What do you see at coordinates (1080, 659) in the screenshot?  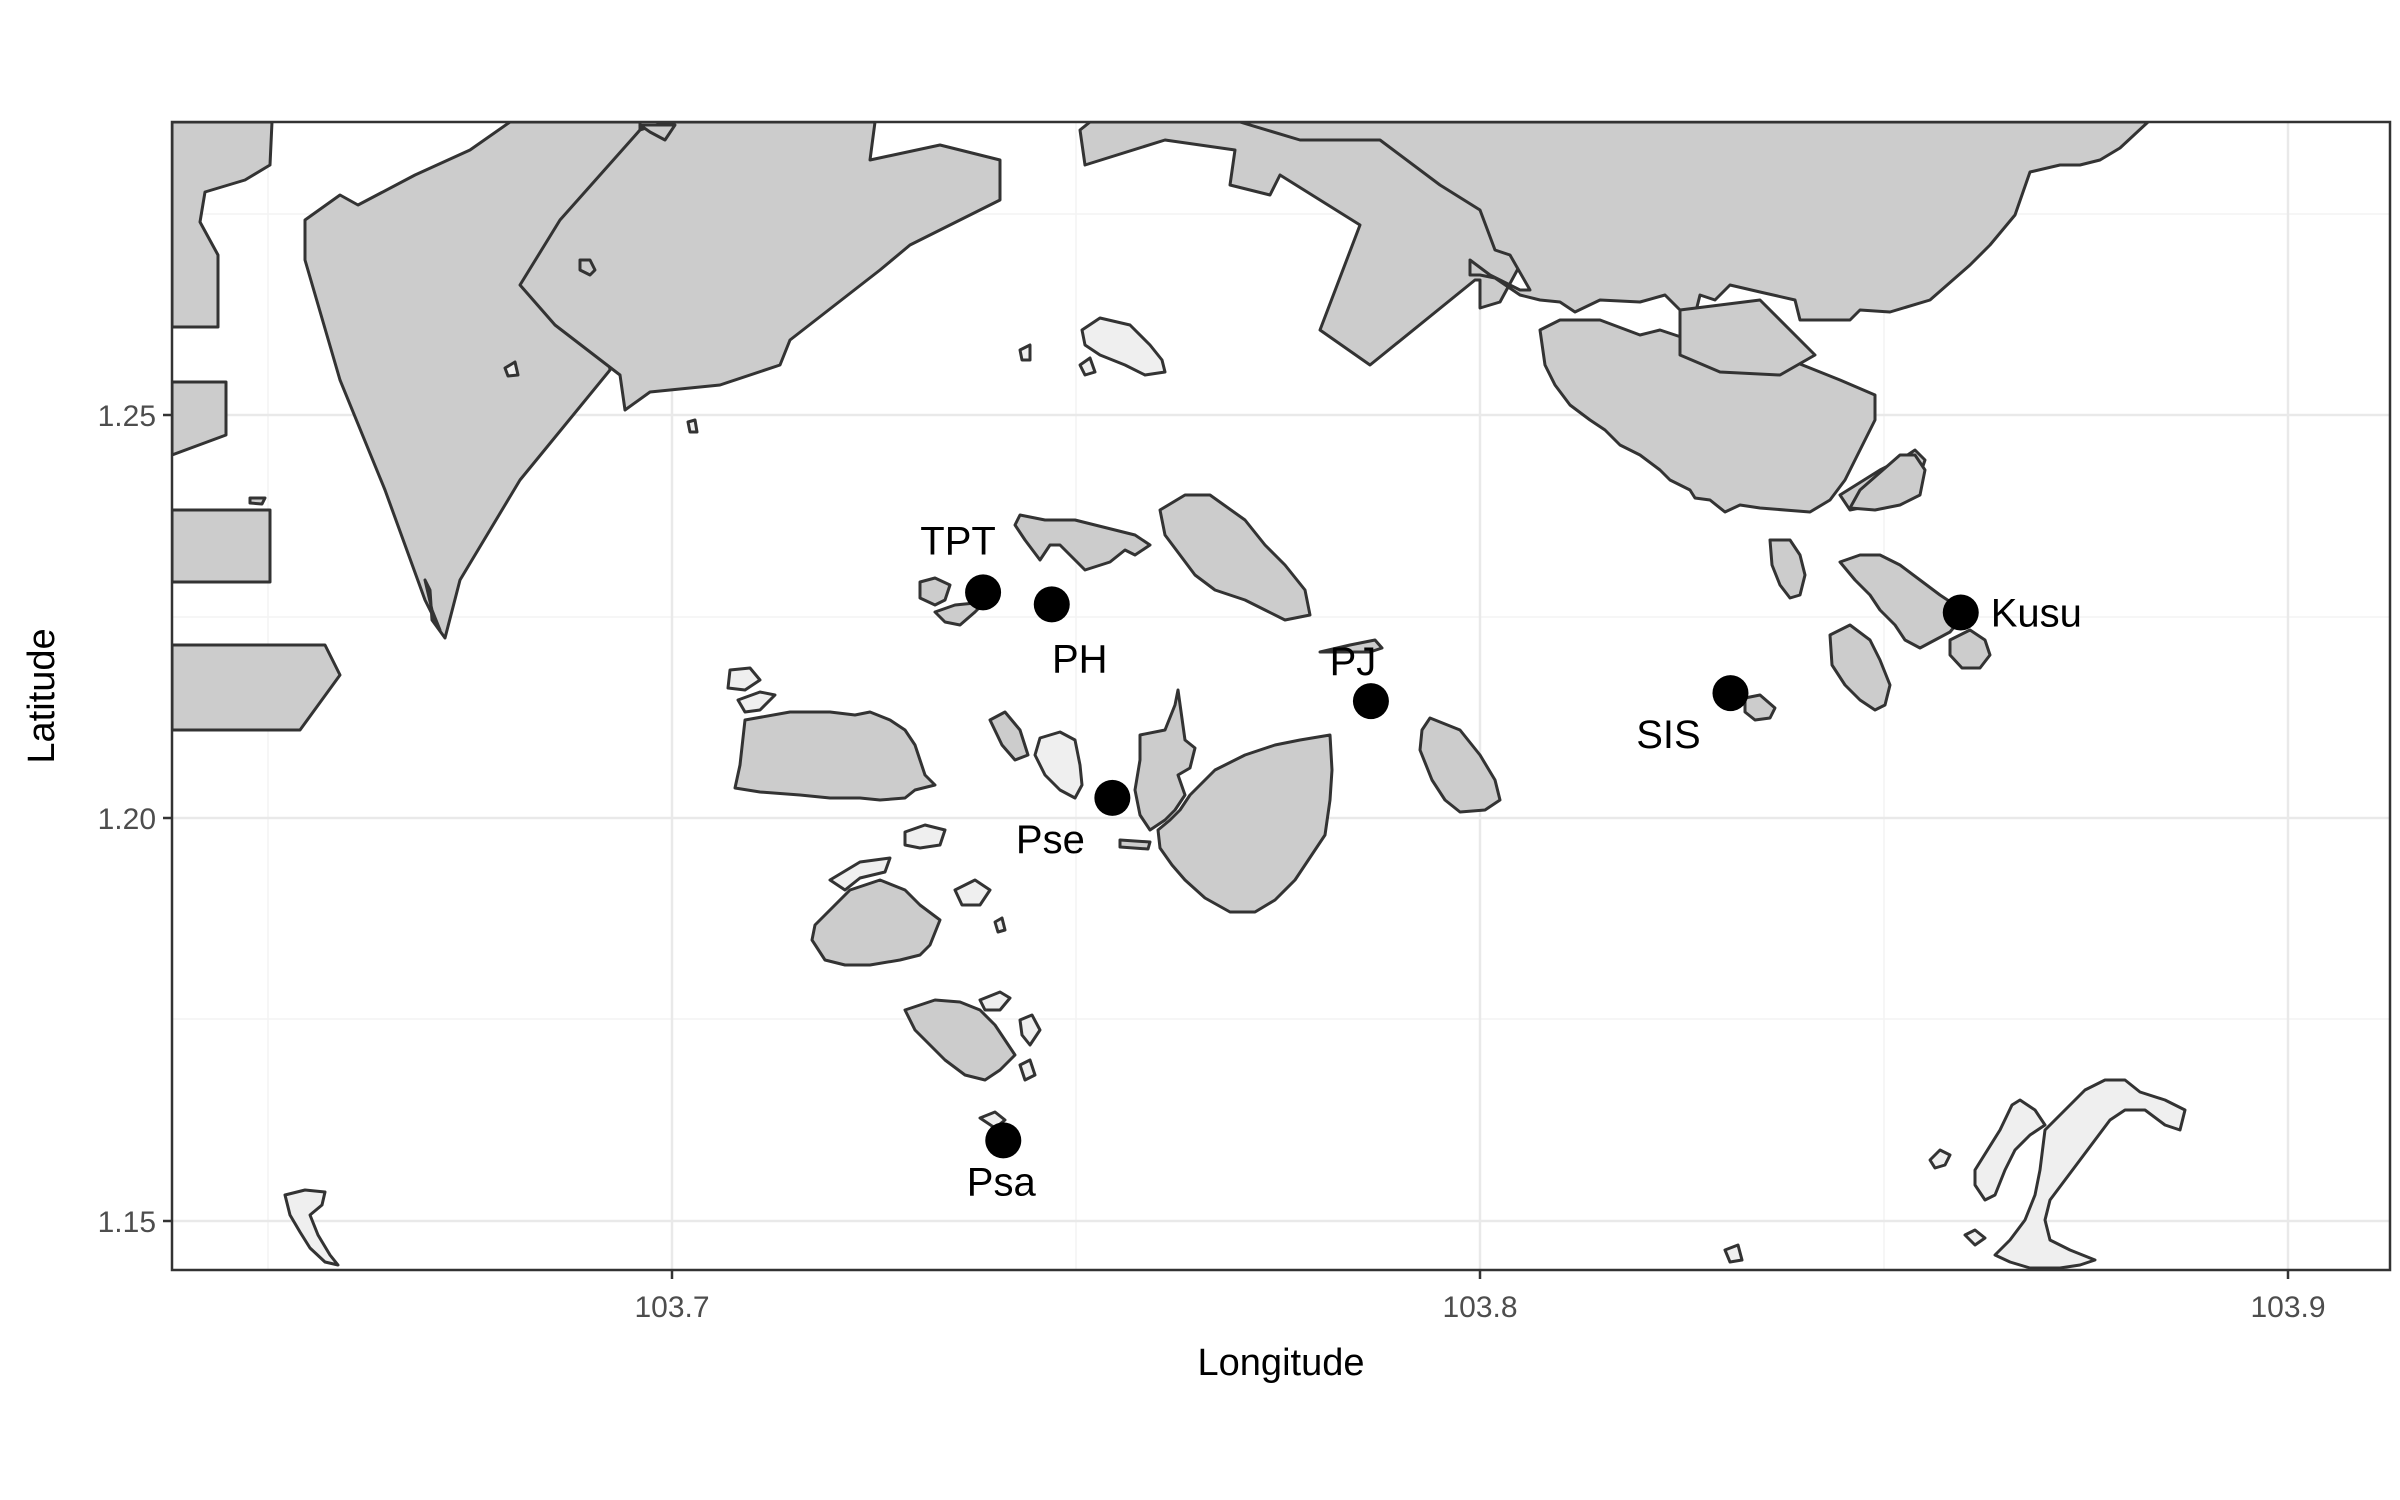 I see `site-label: PH` at bounding box center [1080, 659].